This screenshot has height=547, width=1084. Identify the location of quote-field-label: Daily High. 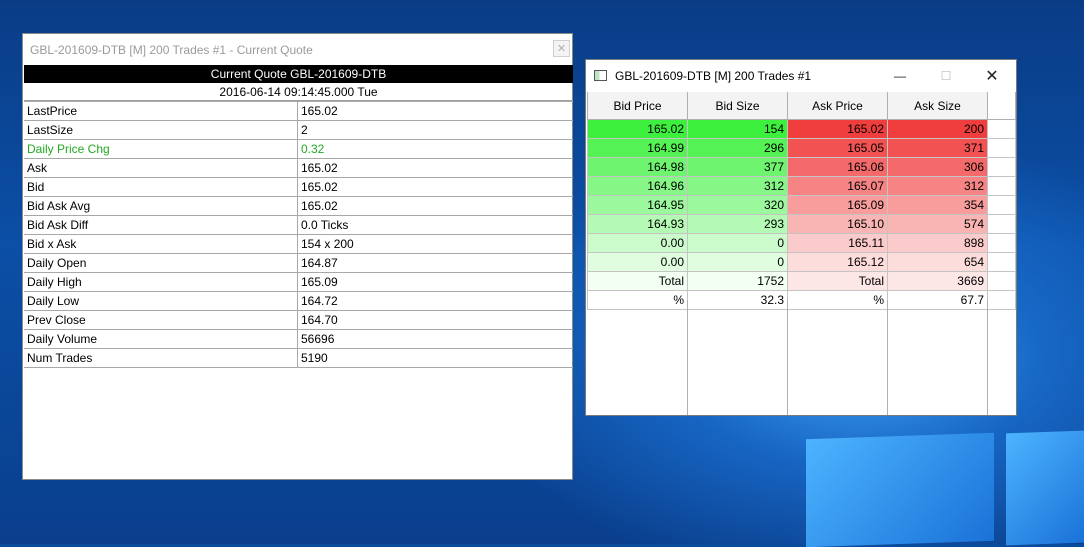
(161, 282).